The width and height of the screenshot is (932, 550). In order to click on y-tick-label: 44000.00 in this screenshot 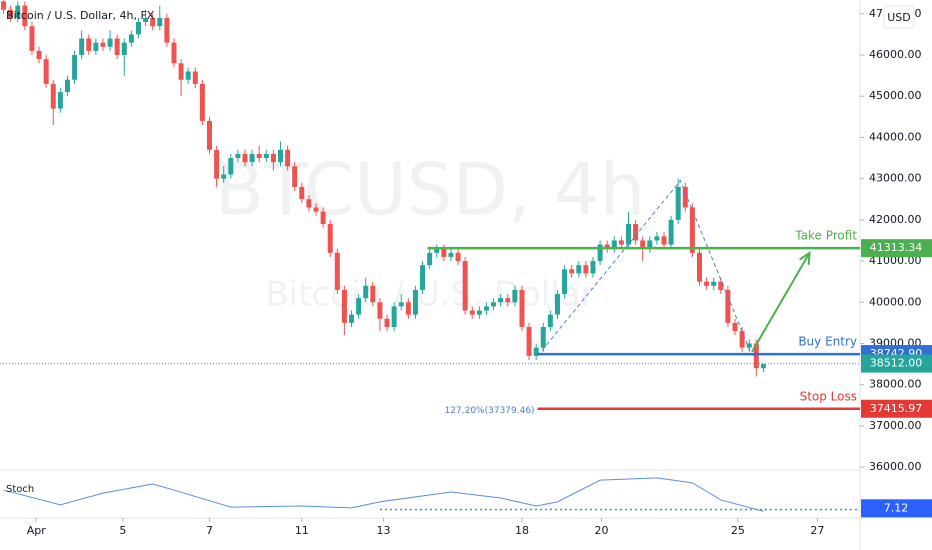, I will do `click(895, 136)`.